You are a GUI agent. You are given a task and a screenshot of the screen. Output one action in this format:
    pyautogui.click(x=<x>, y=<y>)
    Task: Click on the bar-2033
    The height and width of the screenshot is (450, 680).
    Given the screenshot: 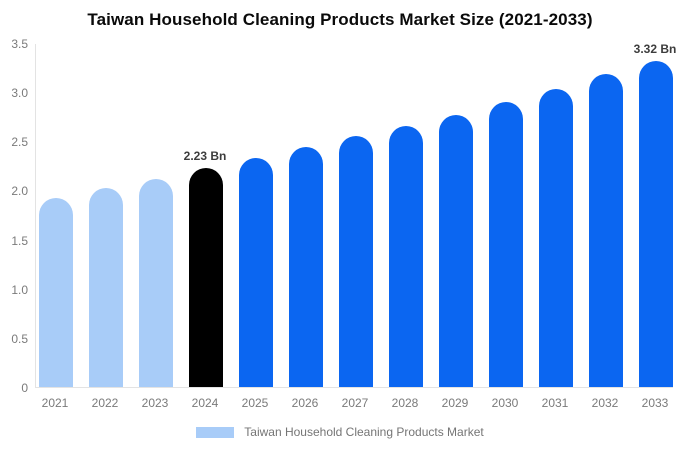 What is the action you would take?
    pyautogui.click(x=656, y=223)
    